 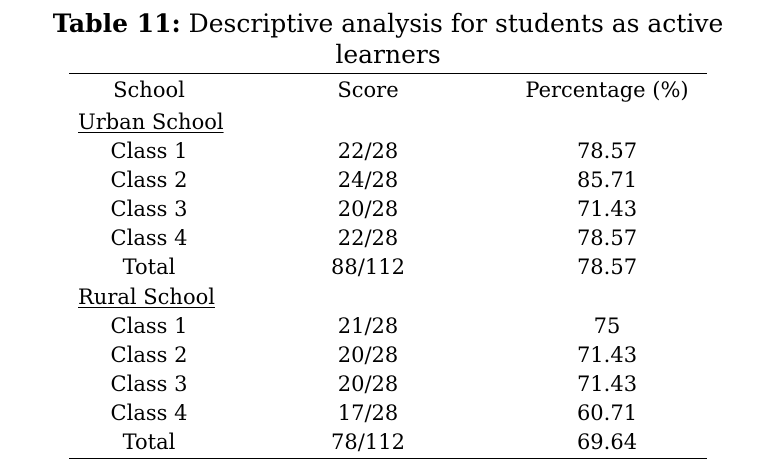 I want to click on table-caption-label: Table 11:, so click(x=116, y=23).